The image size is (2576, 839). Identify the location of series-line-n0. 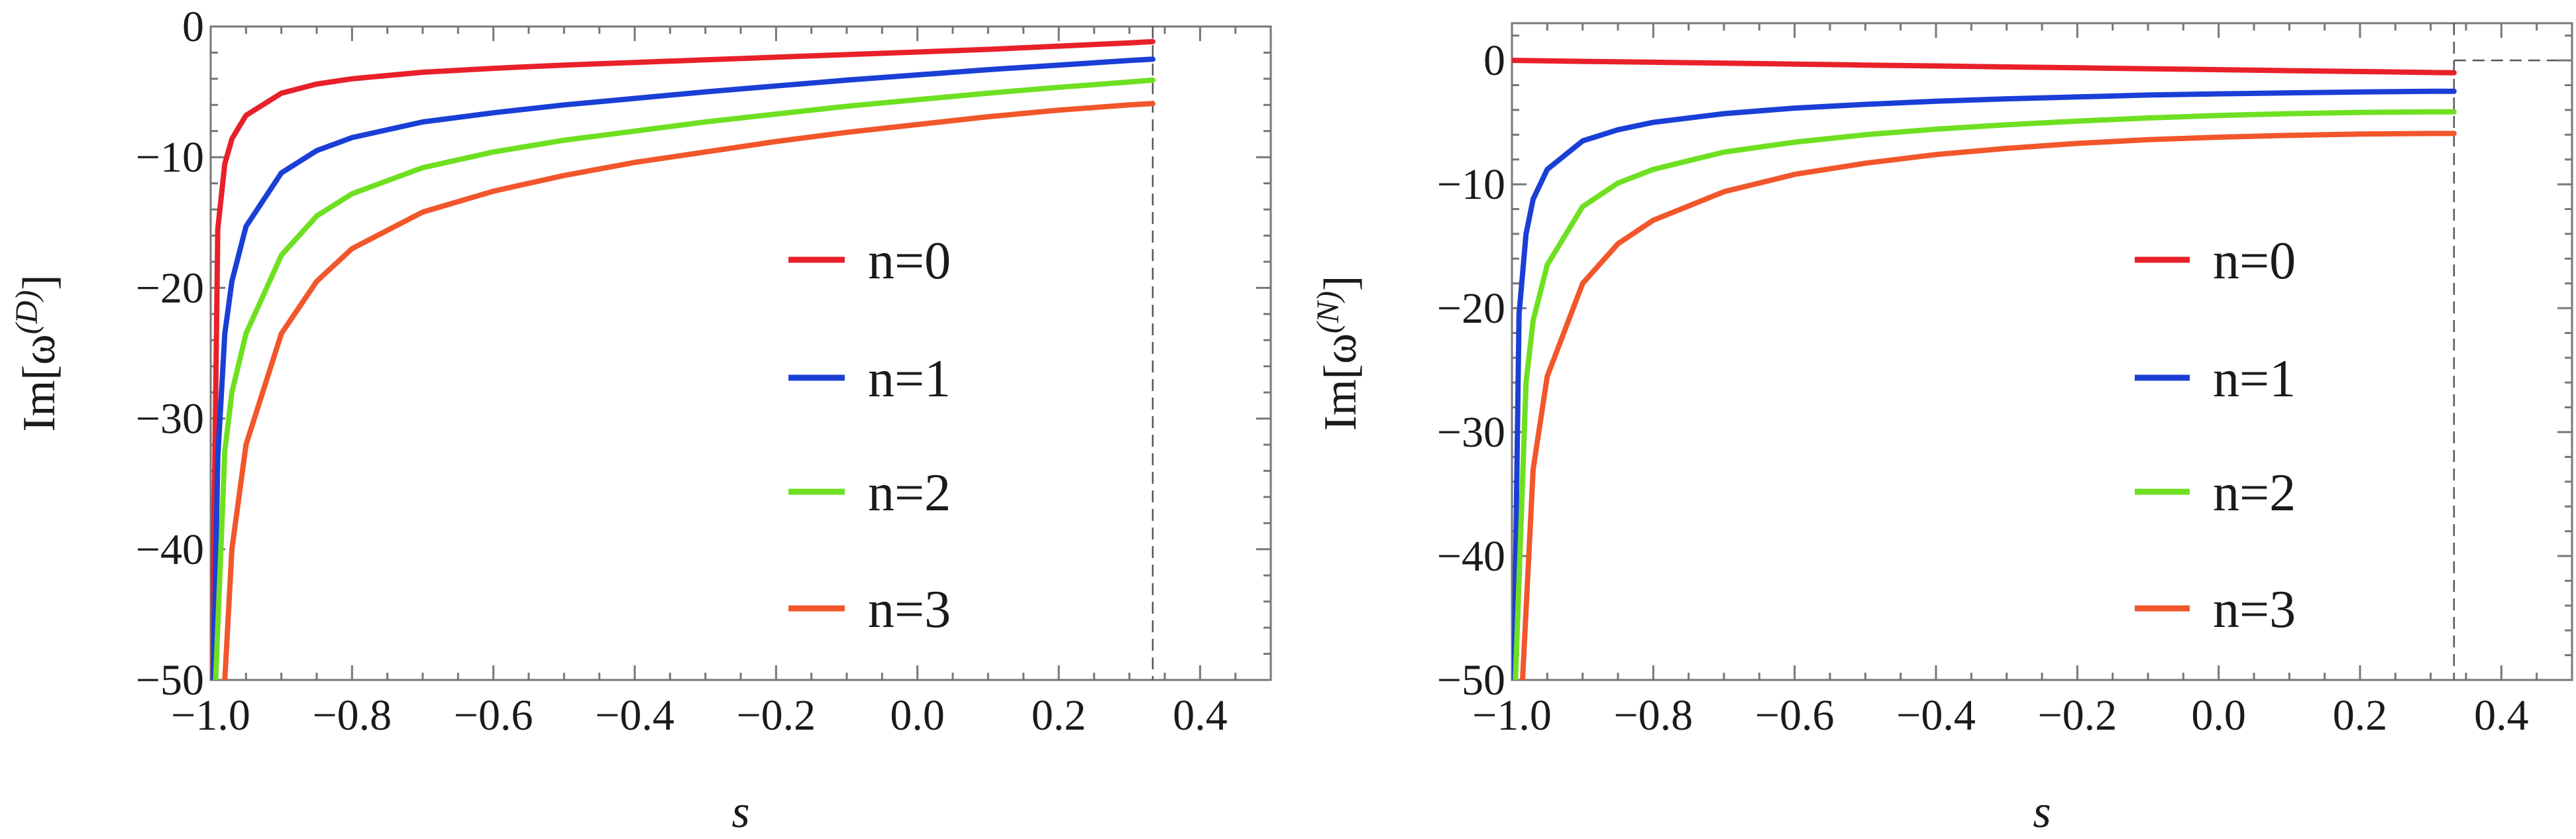
(1985, 67).